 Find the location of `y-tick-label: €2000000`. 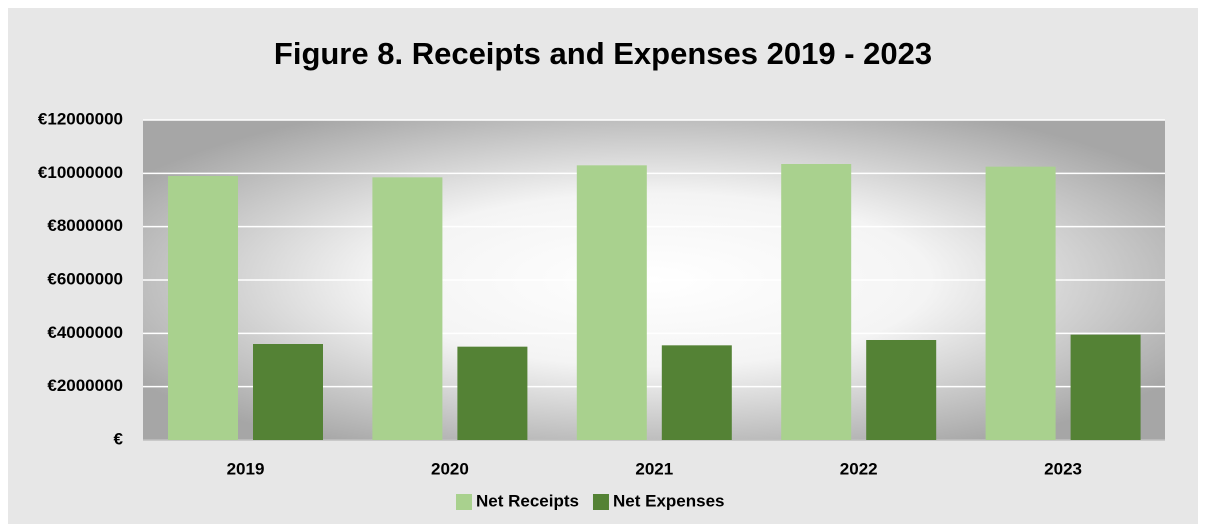

y-tick-label: €2000000 is located at coordinates (85, 385).